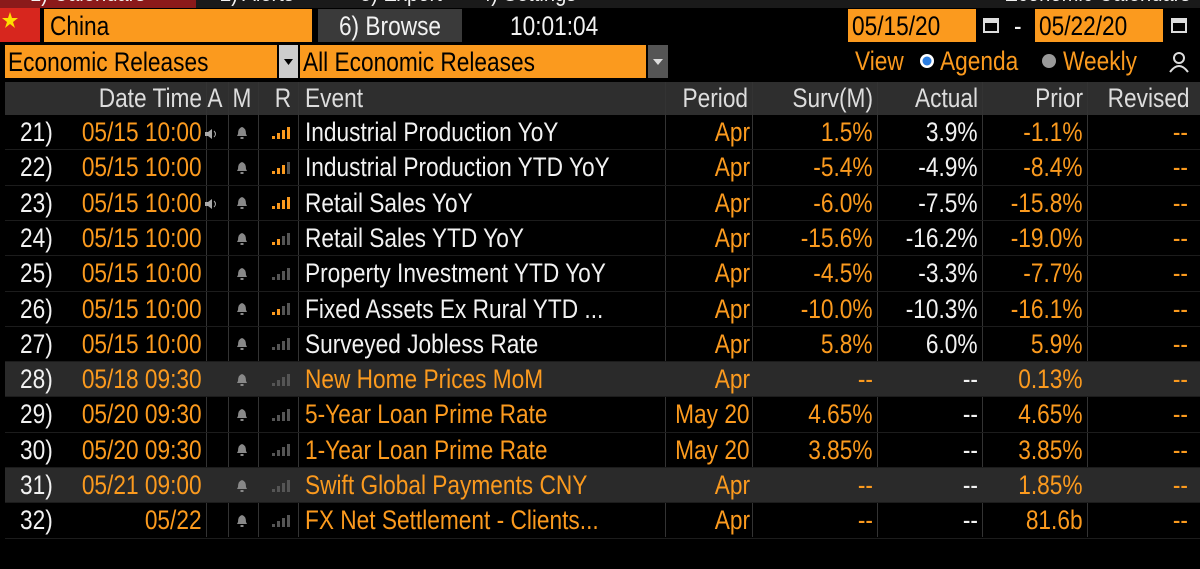  I want to click on browse-button, so click(390, 25).